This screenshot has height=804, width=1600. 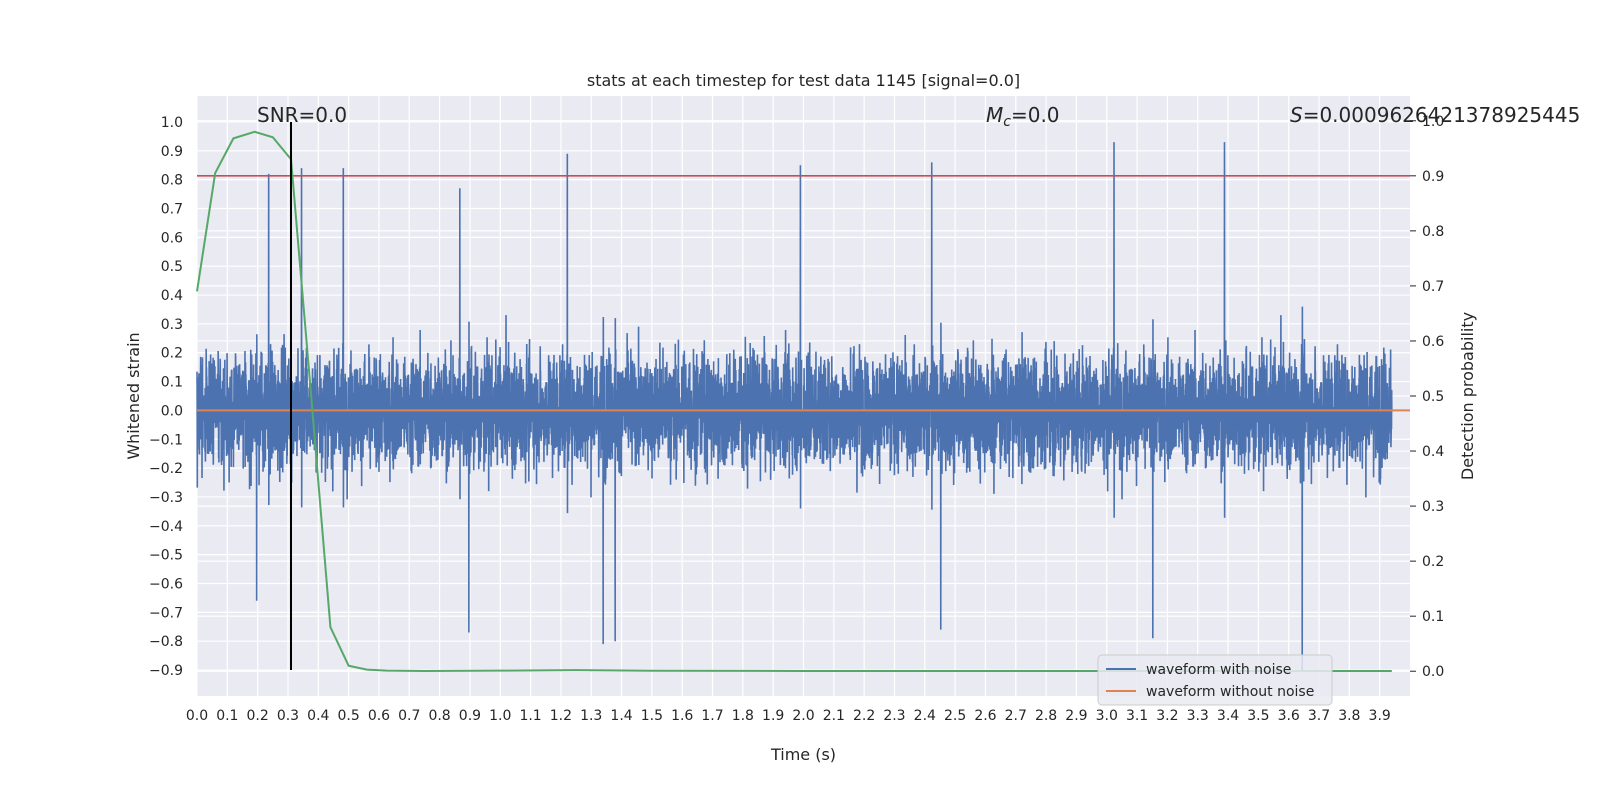 What do you see at coordinates (1228, 716) in the screenshot?
I see `x-tick-label: 3.4` at bounding box center [1228, 716].